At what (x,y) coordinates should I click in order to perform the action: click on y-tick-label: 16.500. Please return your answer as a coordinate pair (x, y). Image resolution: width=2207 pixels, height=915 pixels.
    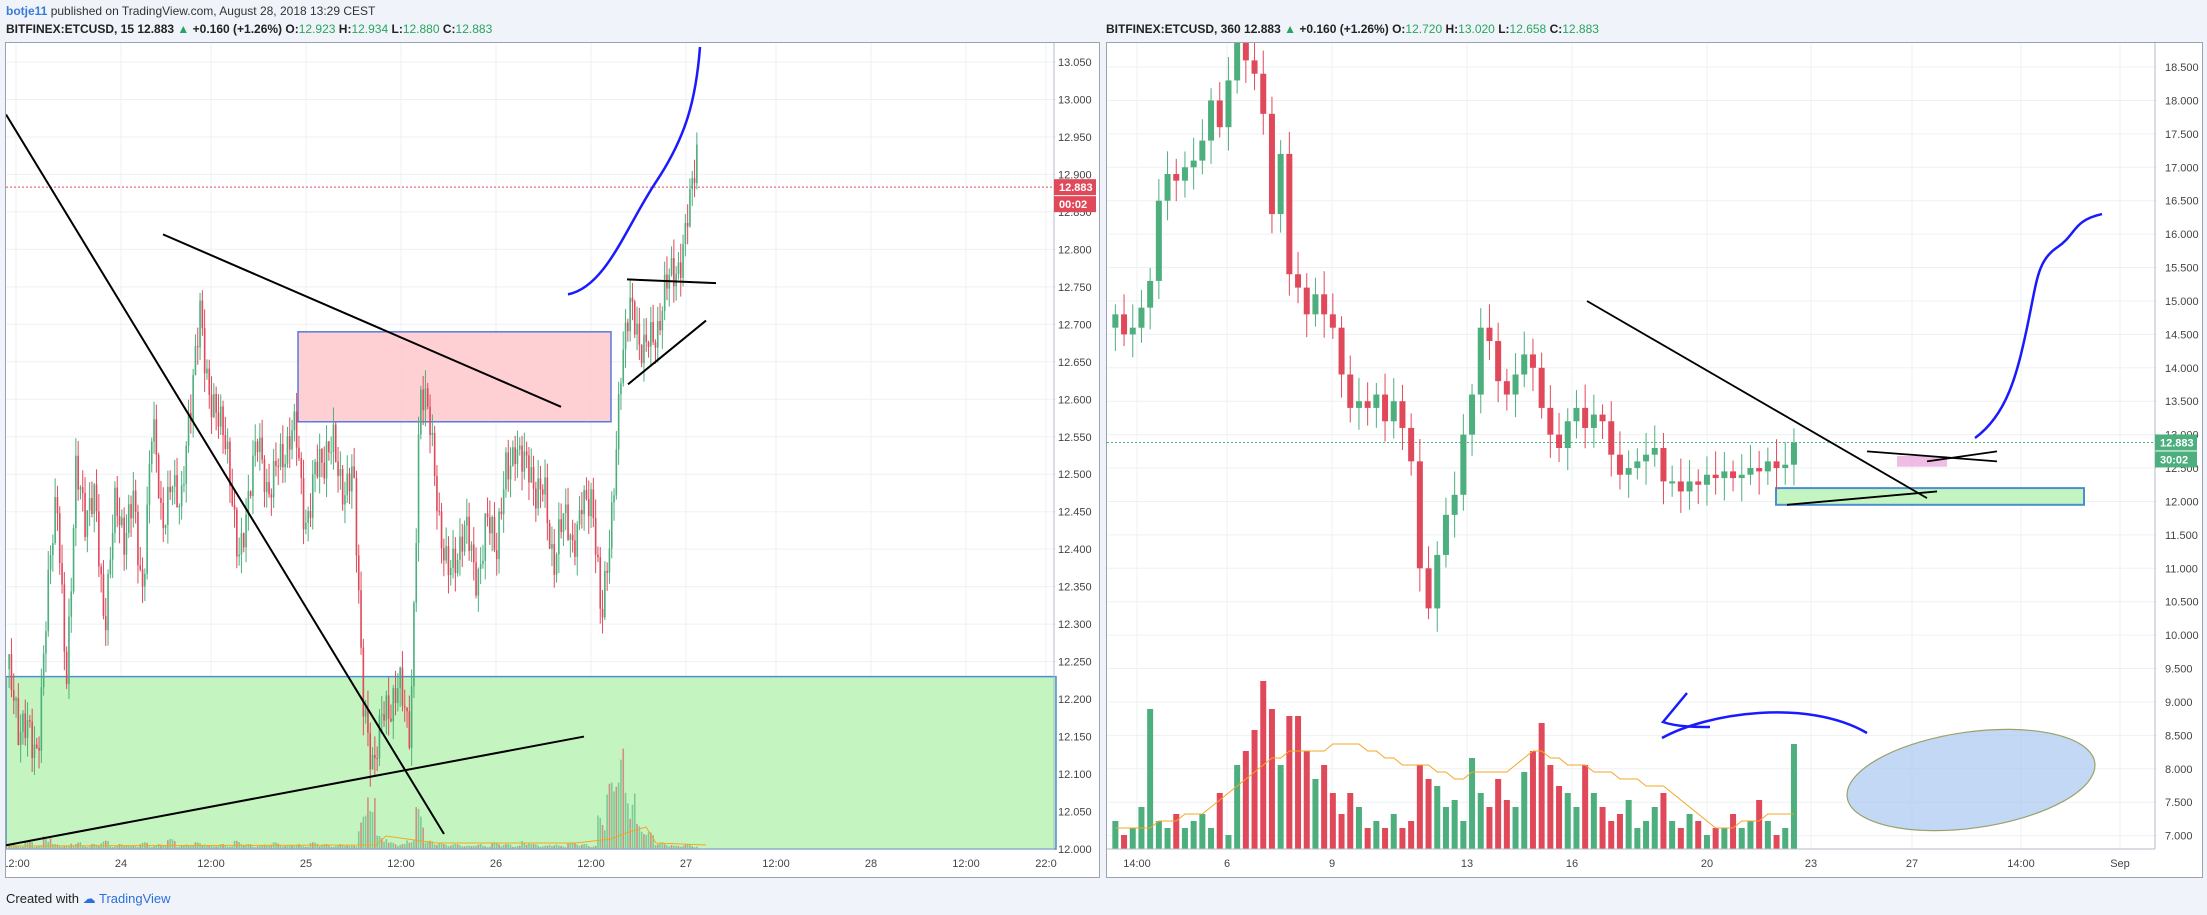
    Looking at the image, I should click on (2182, 202).